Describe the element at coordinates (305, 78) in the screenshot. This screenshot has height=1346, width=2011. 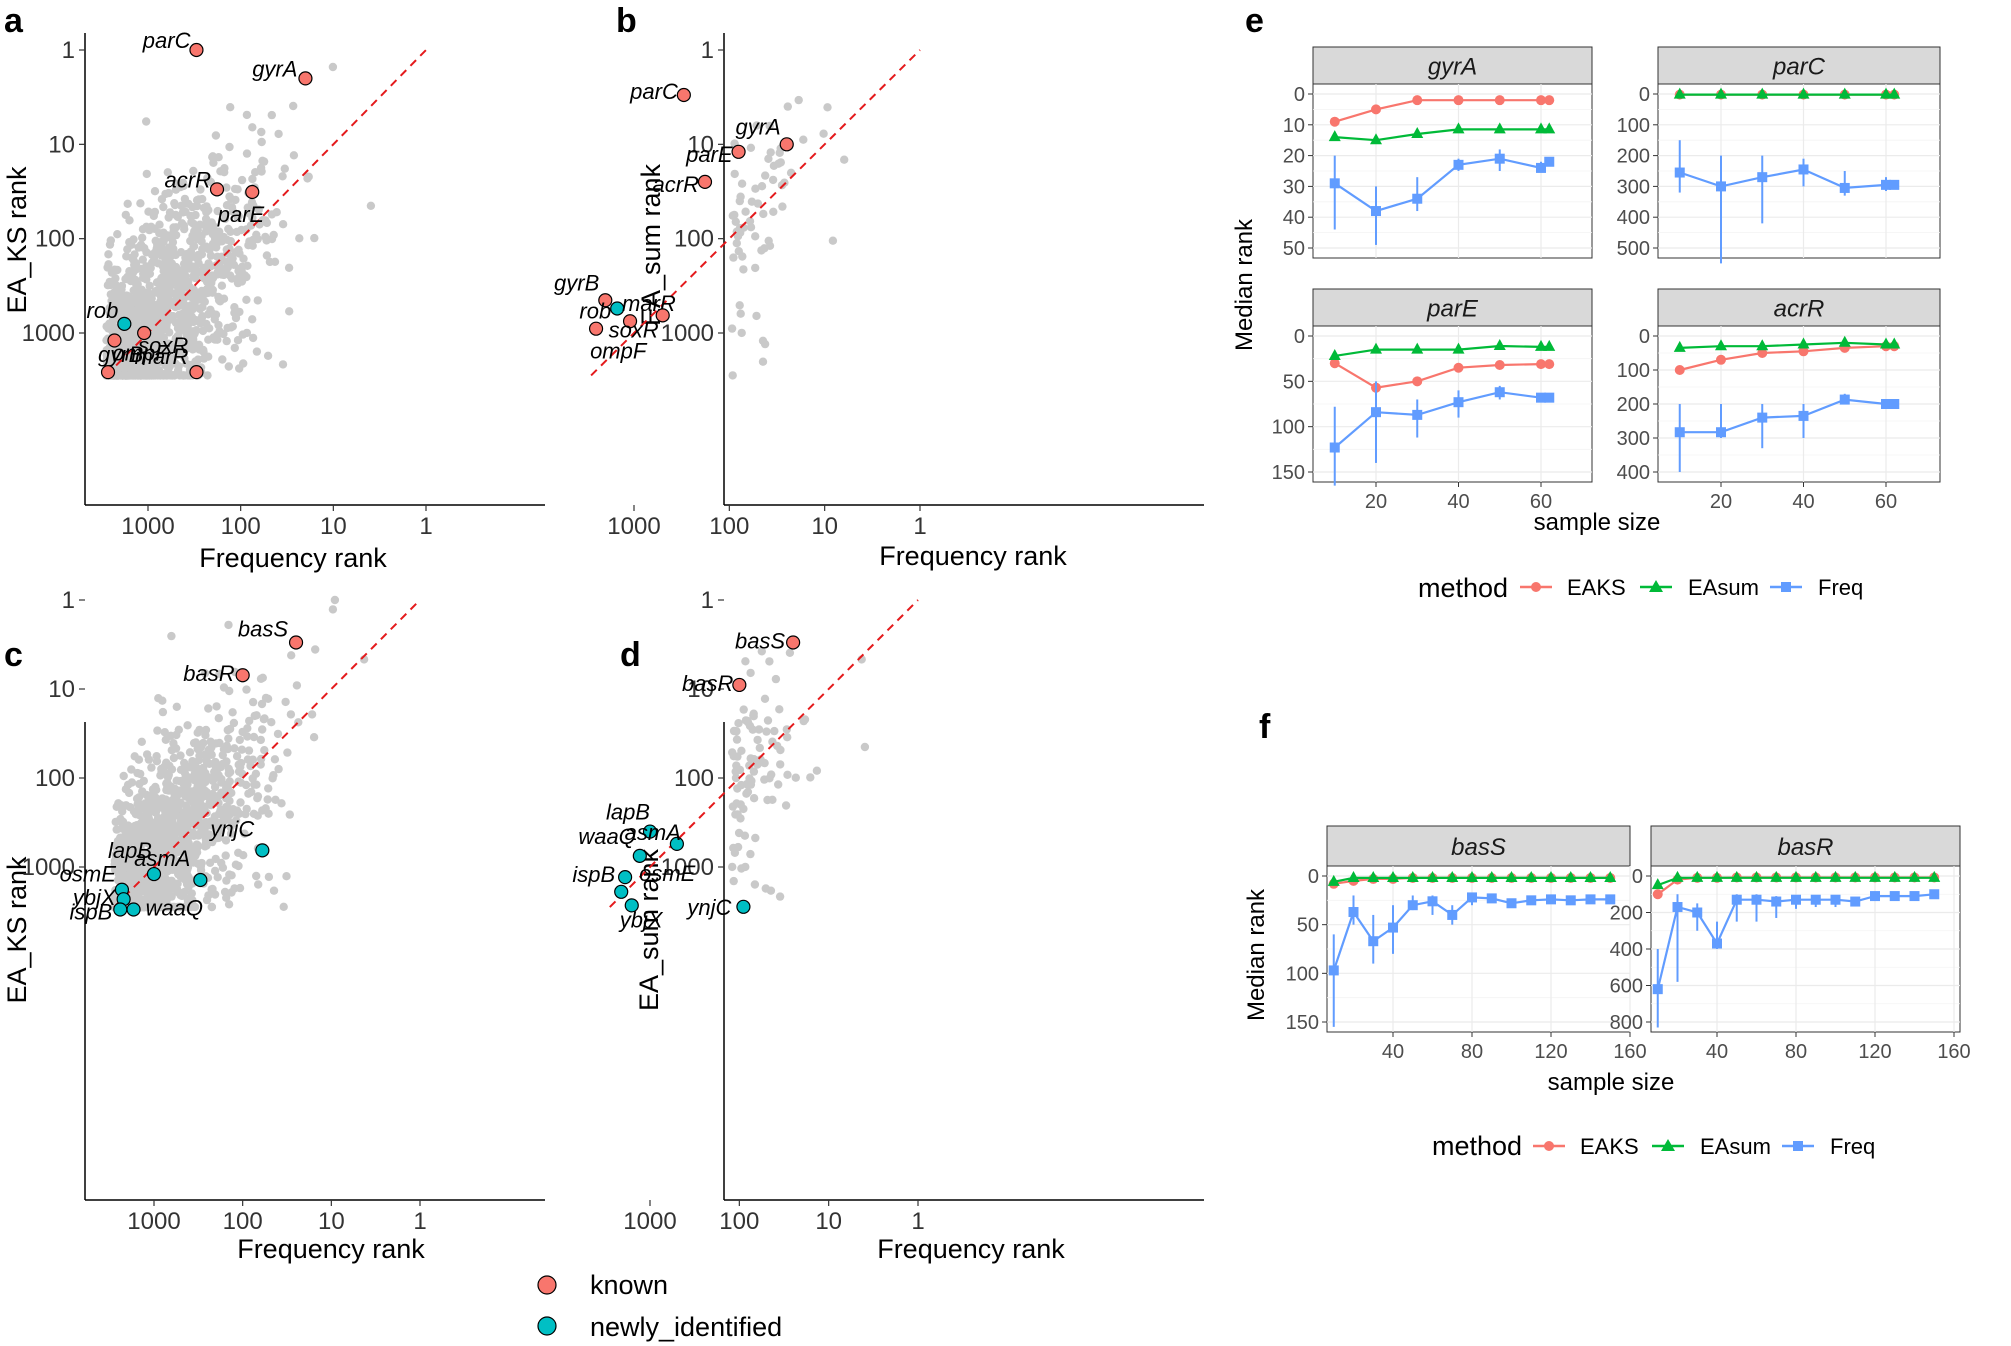
I see `gene-point-gyrA` at that location.